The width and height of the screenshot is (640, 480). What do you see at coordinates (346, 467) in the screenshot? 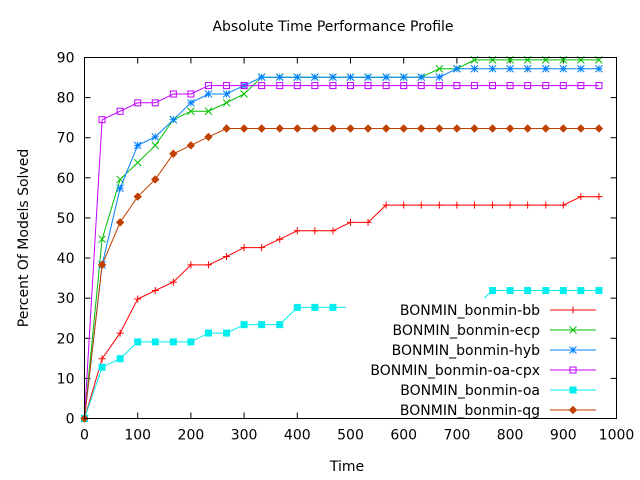
I see `x-axis-label: Time` at bounding box center [346, 467].